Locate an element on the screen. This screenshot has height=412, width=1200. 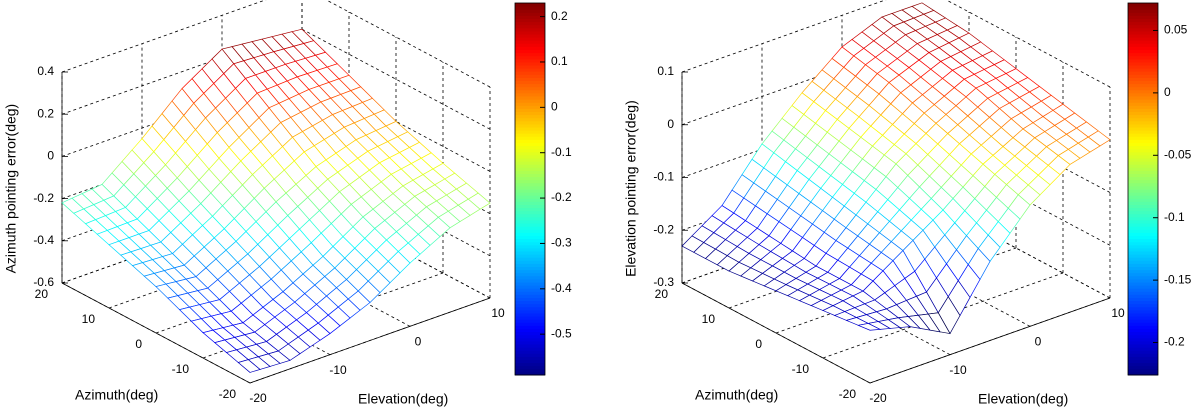
x-tick-label: -20 is located at coordinates (258, 398).